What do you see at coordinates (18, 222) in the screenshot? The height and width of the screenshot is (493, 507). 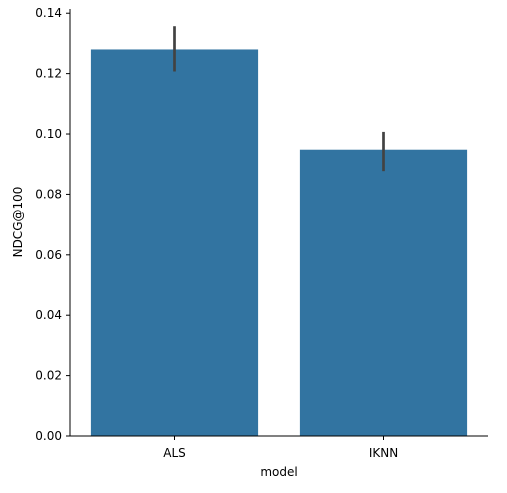 I see `y-axis-title: NDCG@100` at bounding box center [18, 222].